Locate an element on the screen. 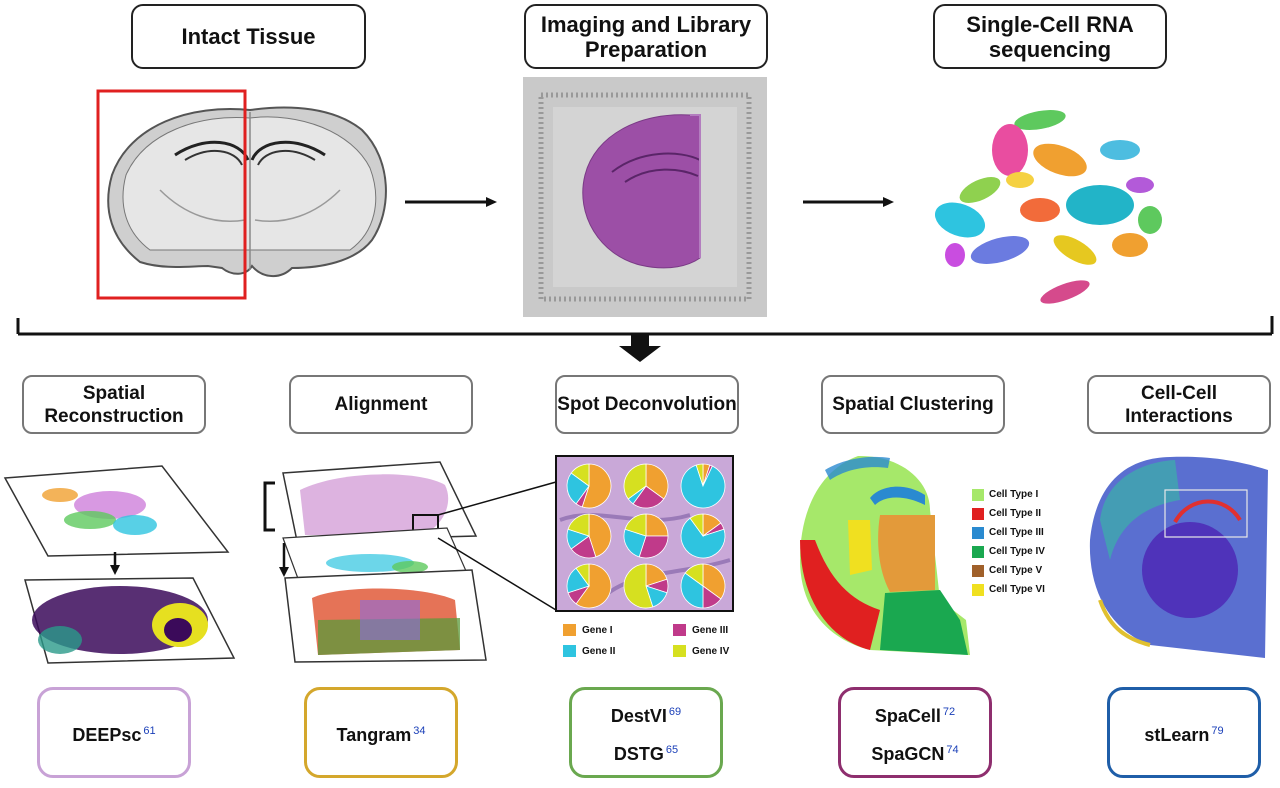  method-label: Spatial Clustering is located at coordinates (913, 404).